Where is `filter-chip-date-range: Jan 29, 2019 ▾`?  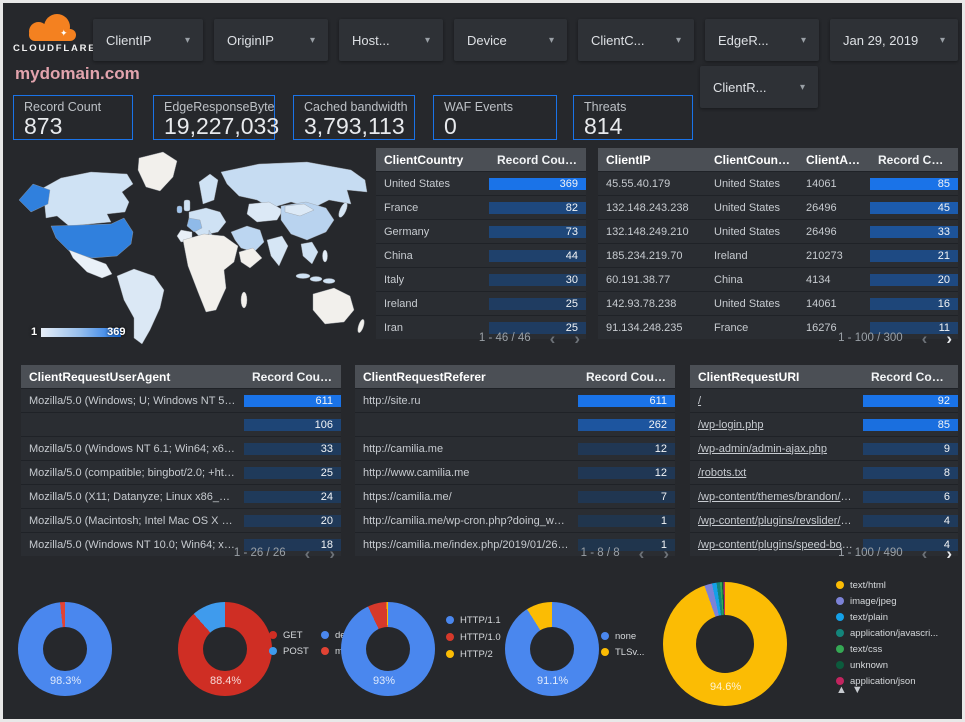 filter-chip-date-range: Jan 29, 2019 ▾ is located at coordinates (894, 40).